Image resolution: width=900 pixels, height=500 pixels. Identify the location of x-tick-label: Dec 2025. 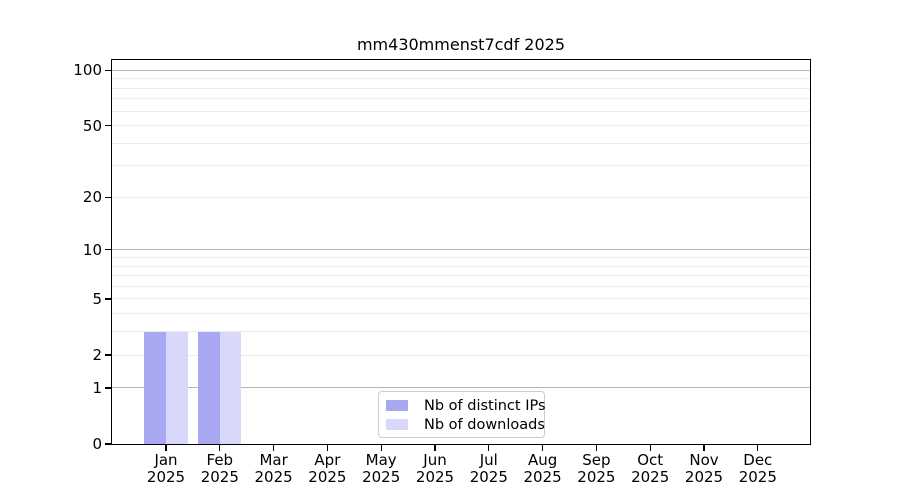
(757, 468).